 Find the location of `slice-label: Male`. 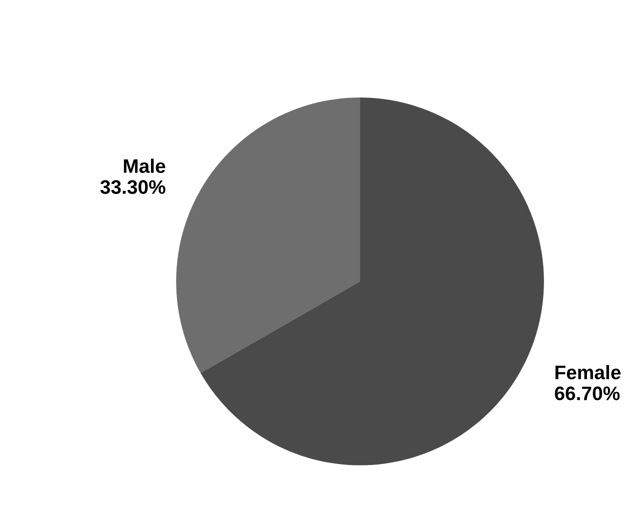

slice-label: Male is located at coordinates (145, 165).